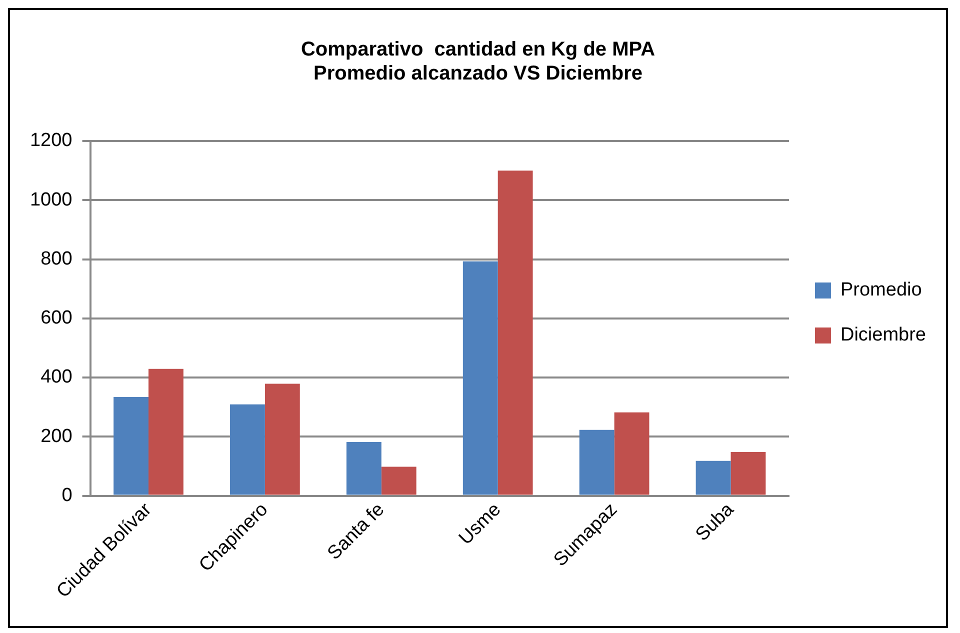 This screenshot has height=633, width=960. Describe the element at coordinates (67, 495) in the screenshot. I see `y-tick-label: 0` at that location.